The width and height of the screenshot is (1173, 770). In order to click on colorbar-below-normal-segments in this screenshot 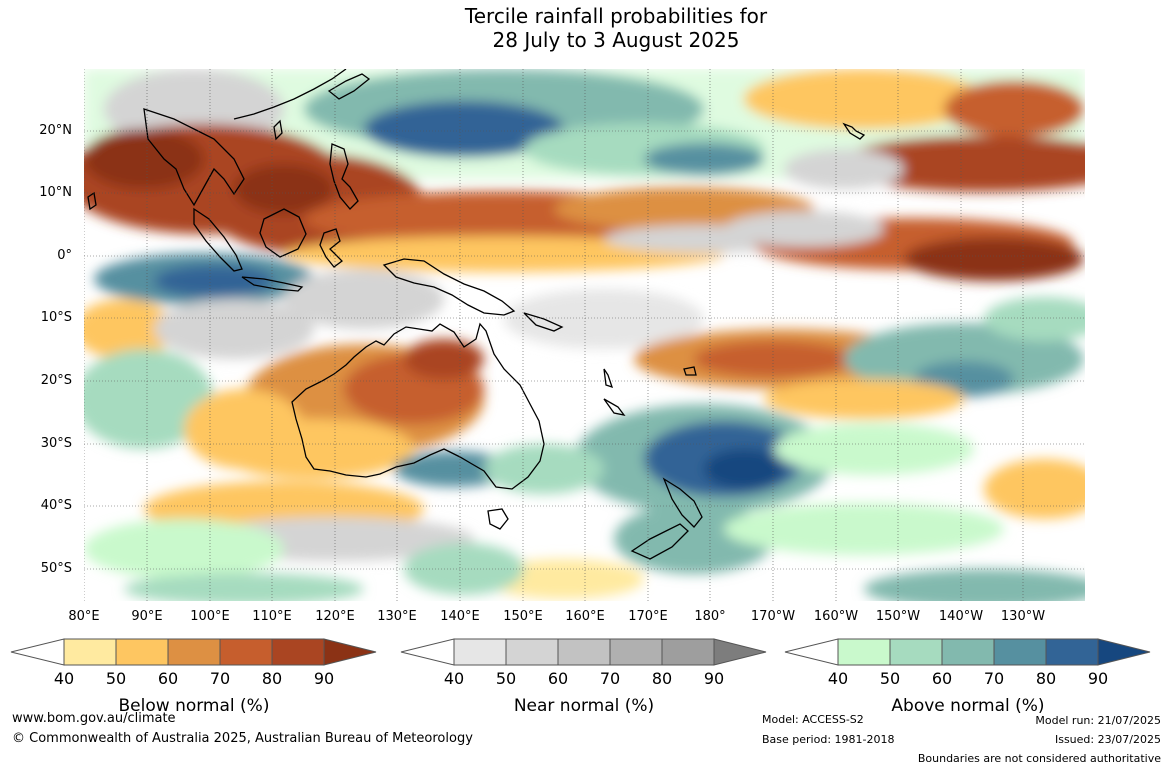, I will do `click(193, 652)`.